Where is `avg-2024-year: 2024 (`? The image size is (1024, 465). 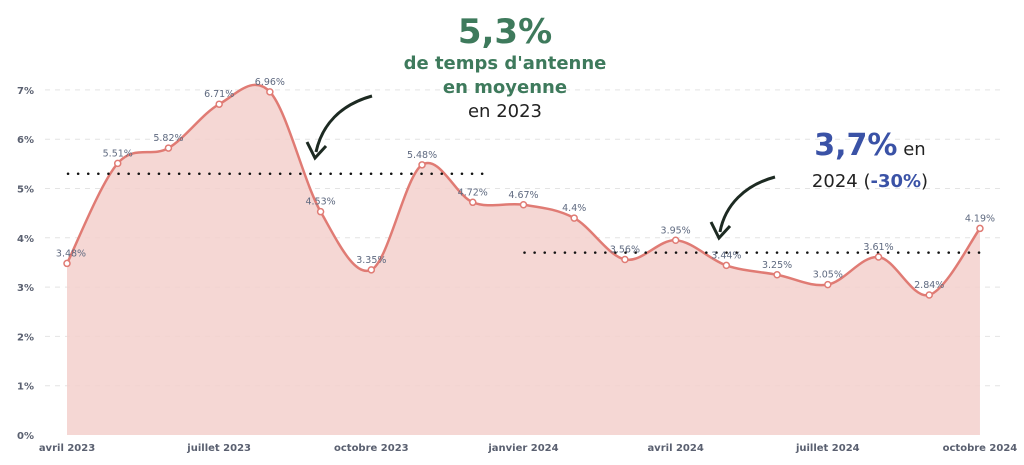
avg-2024-year: 2024 ( is located at coordinates (841, 181).